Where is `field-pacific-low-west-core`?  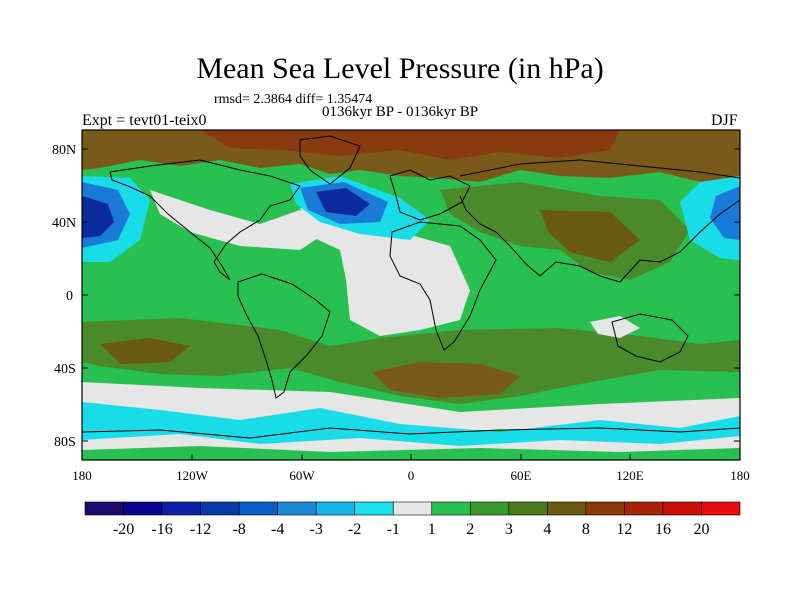 field-pacific-low-west-core is located at coordinates (98, 217).